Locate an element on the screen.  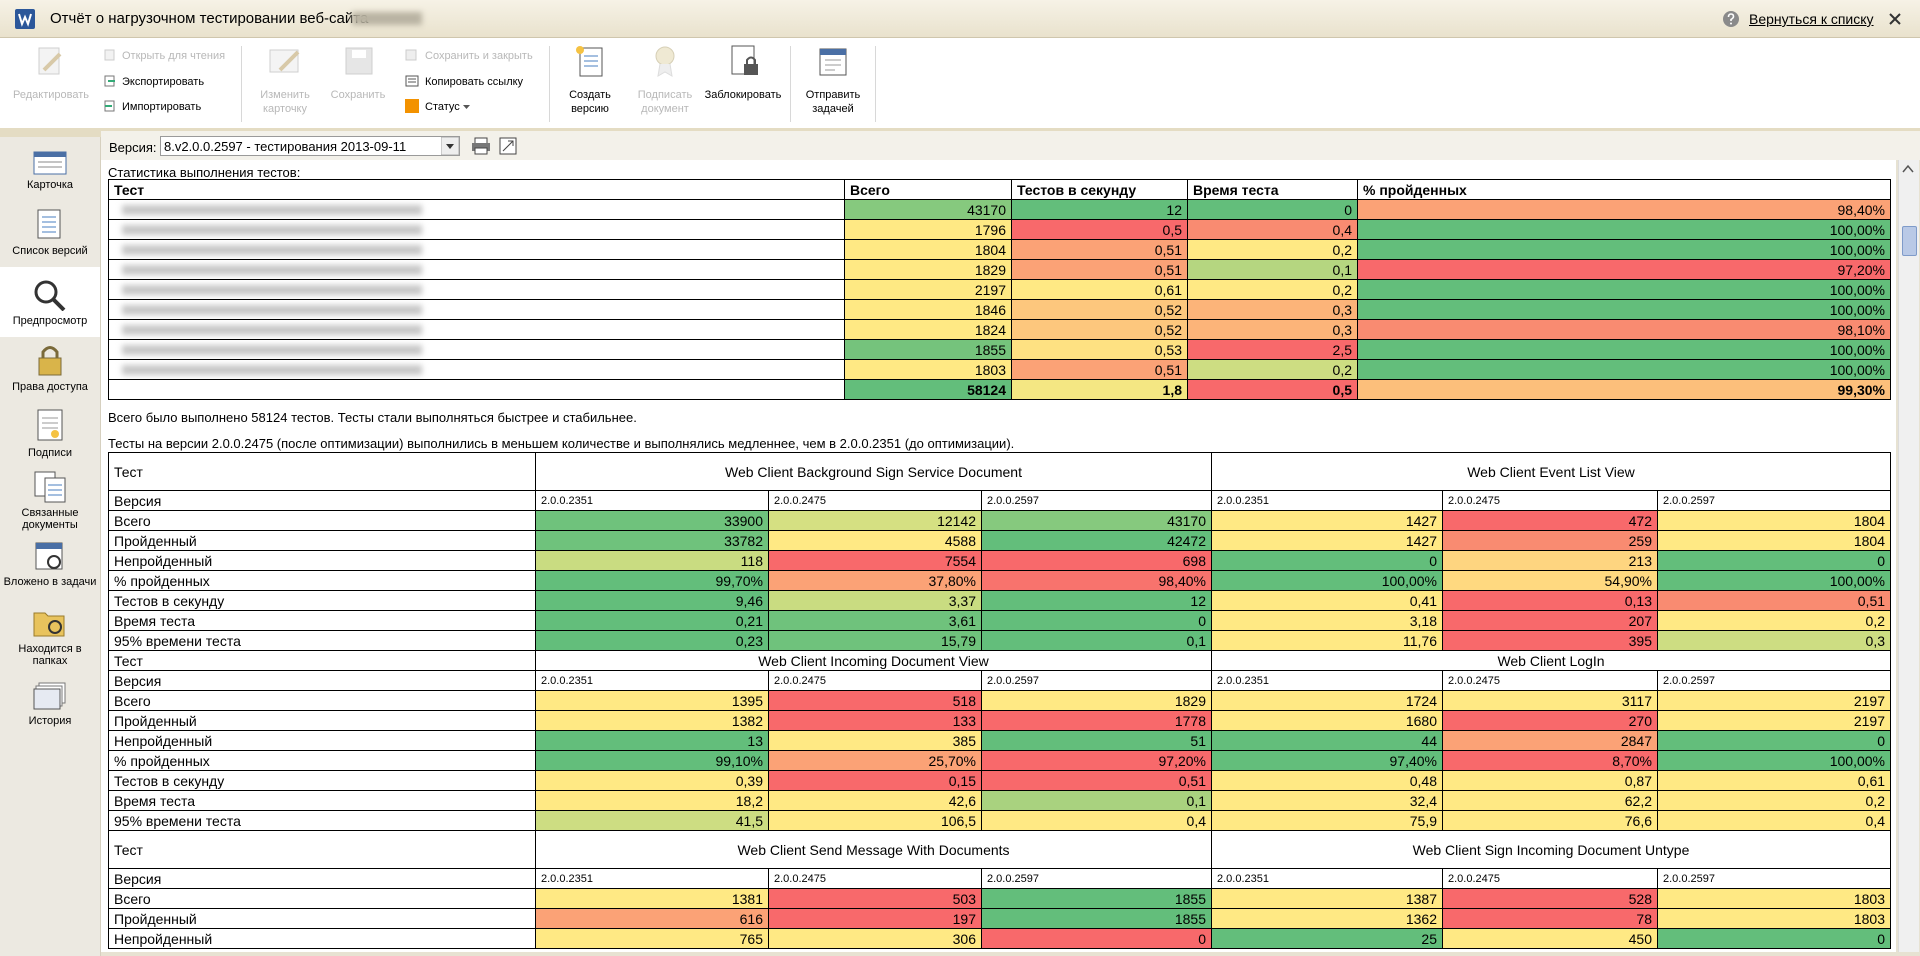
scrollbar is located at coordinates (1908, 556).